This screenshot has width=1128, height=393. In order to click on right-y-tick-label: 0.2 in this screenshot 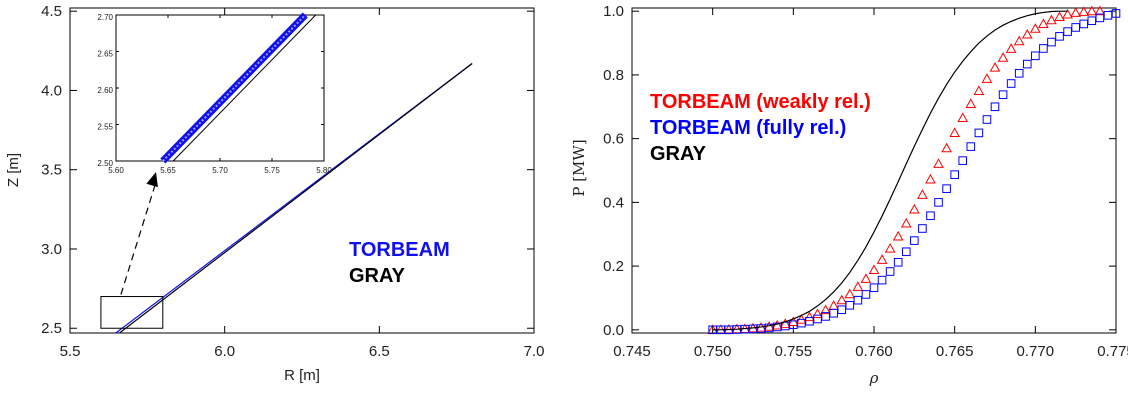, I will do `click(613, 266)`.